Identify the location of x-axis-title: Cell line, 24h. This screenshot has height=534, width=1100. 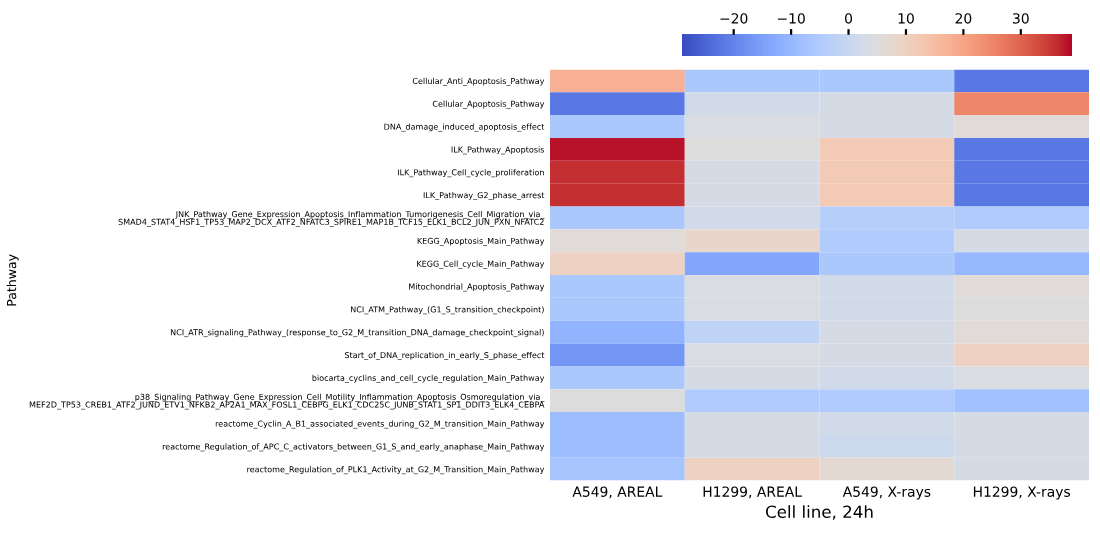
(819, 512).